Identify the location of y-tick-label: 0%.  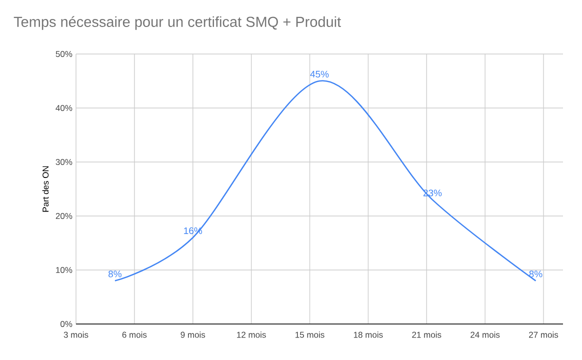
(66, 324).